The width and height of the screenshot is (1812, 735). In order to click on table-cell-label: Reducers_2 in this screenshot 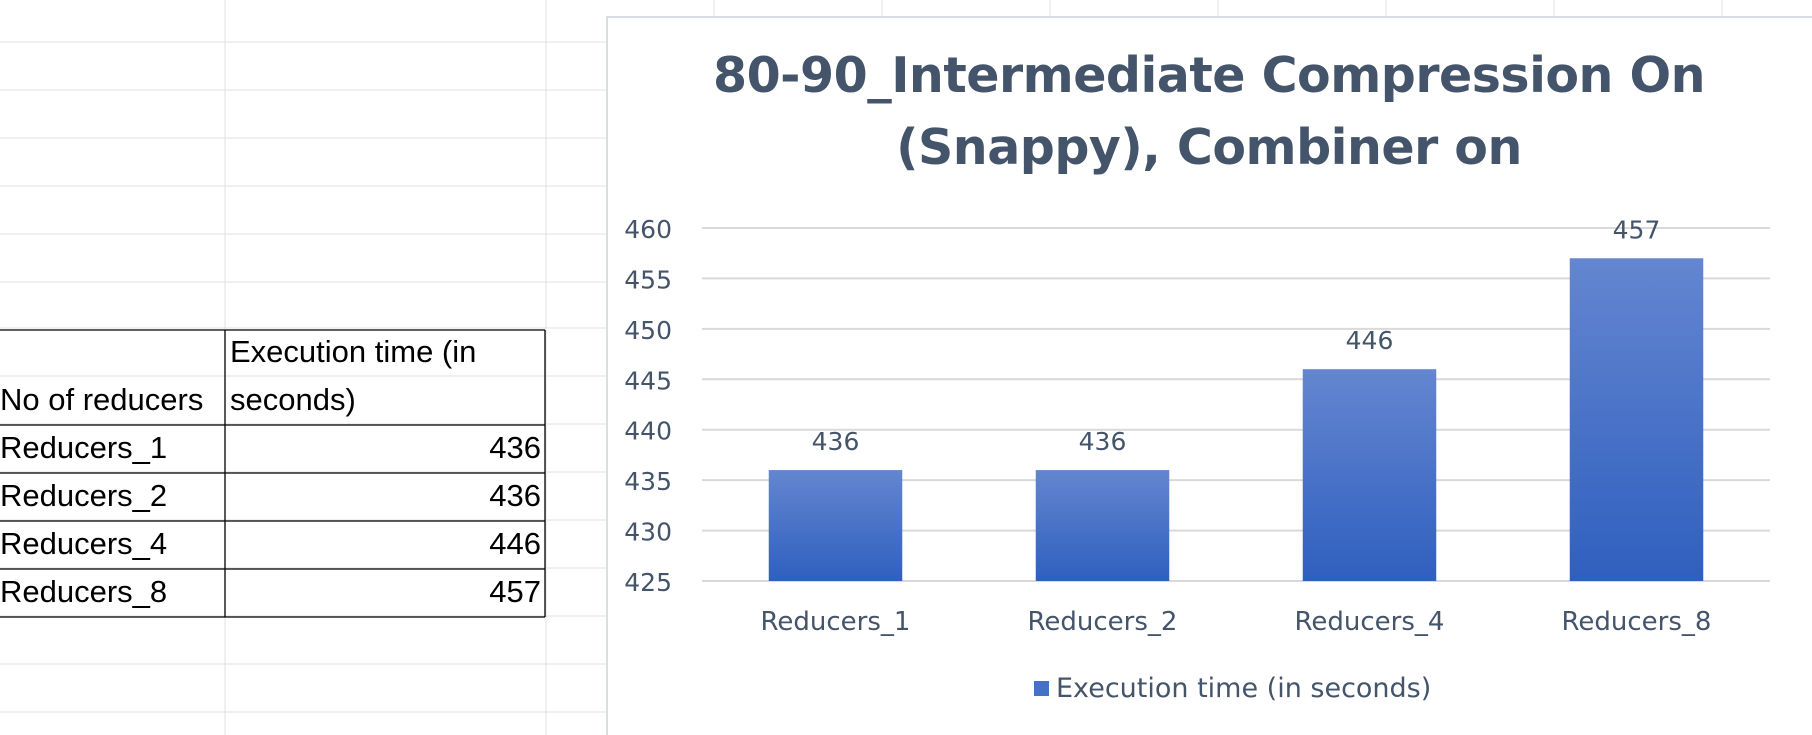, I will do `click(84, 495)`.